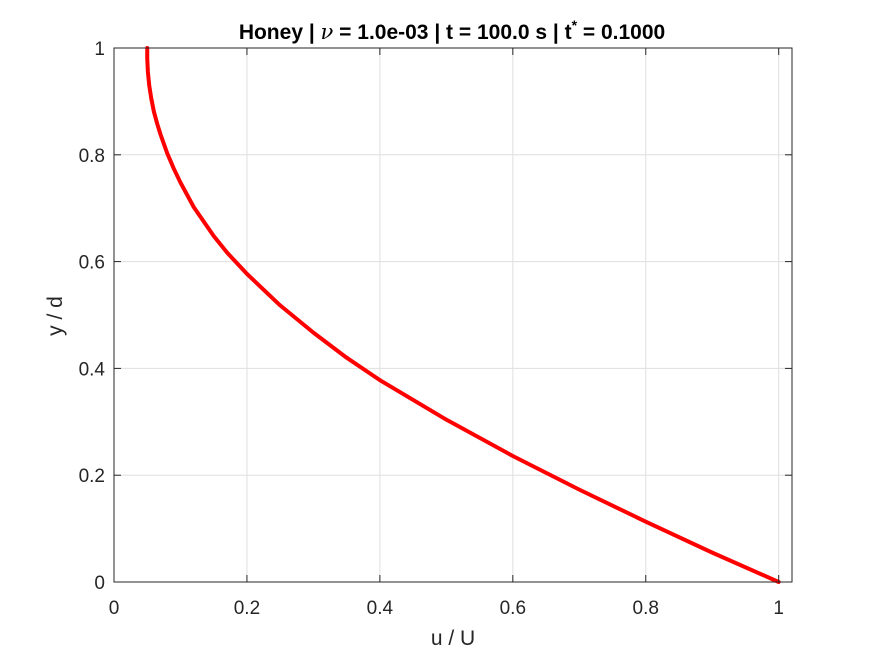 Image resolution: width=875 pixels, height=661 pixels. What do you see at coordinates (99, 583) in the screenshot?
I see `y-tick-label-0: 0` at bounding box center [99, 583].